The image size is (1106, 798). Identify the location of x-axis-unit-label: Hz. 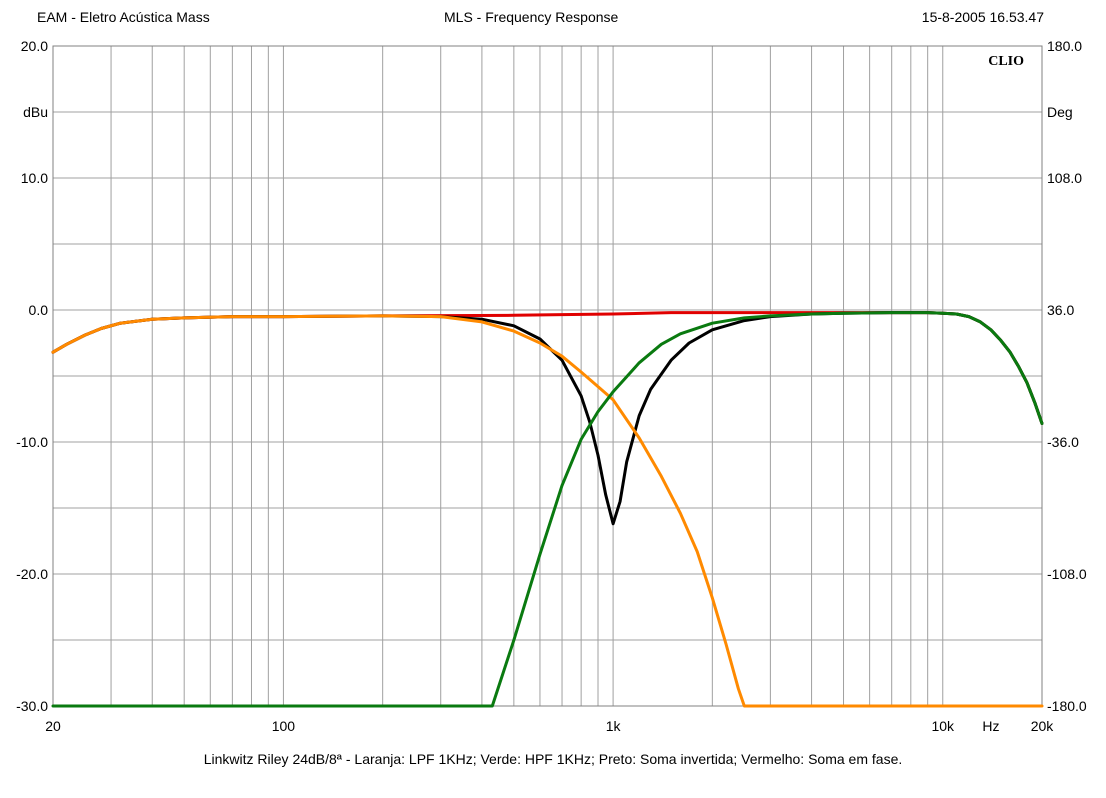
(990, 726).